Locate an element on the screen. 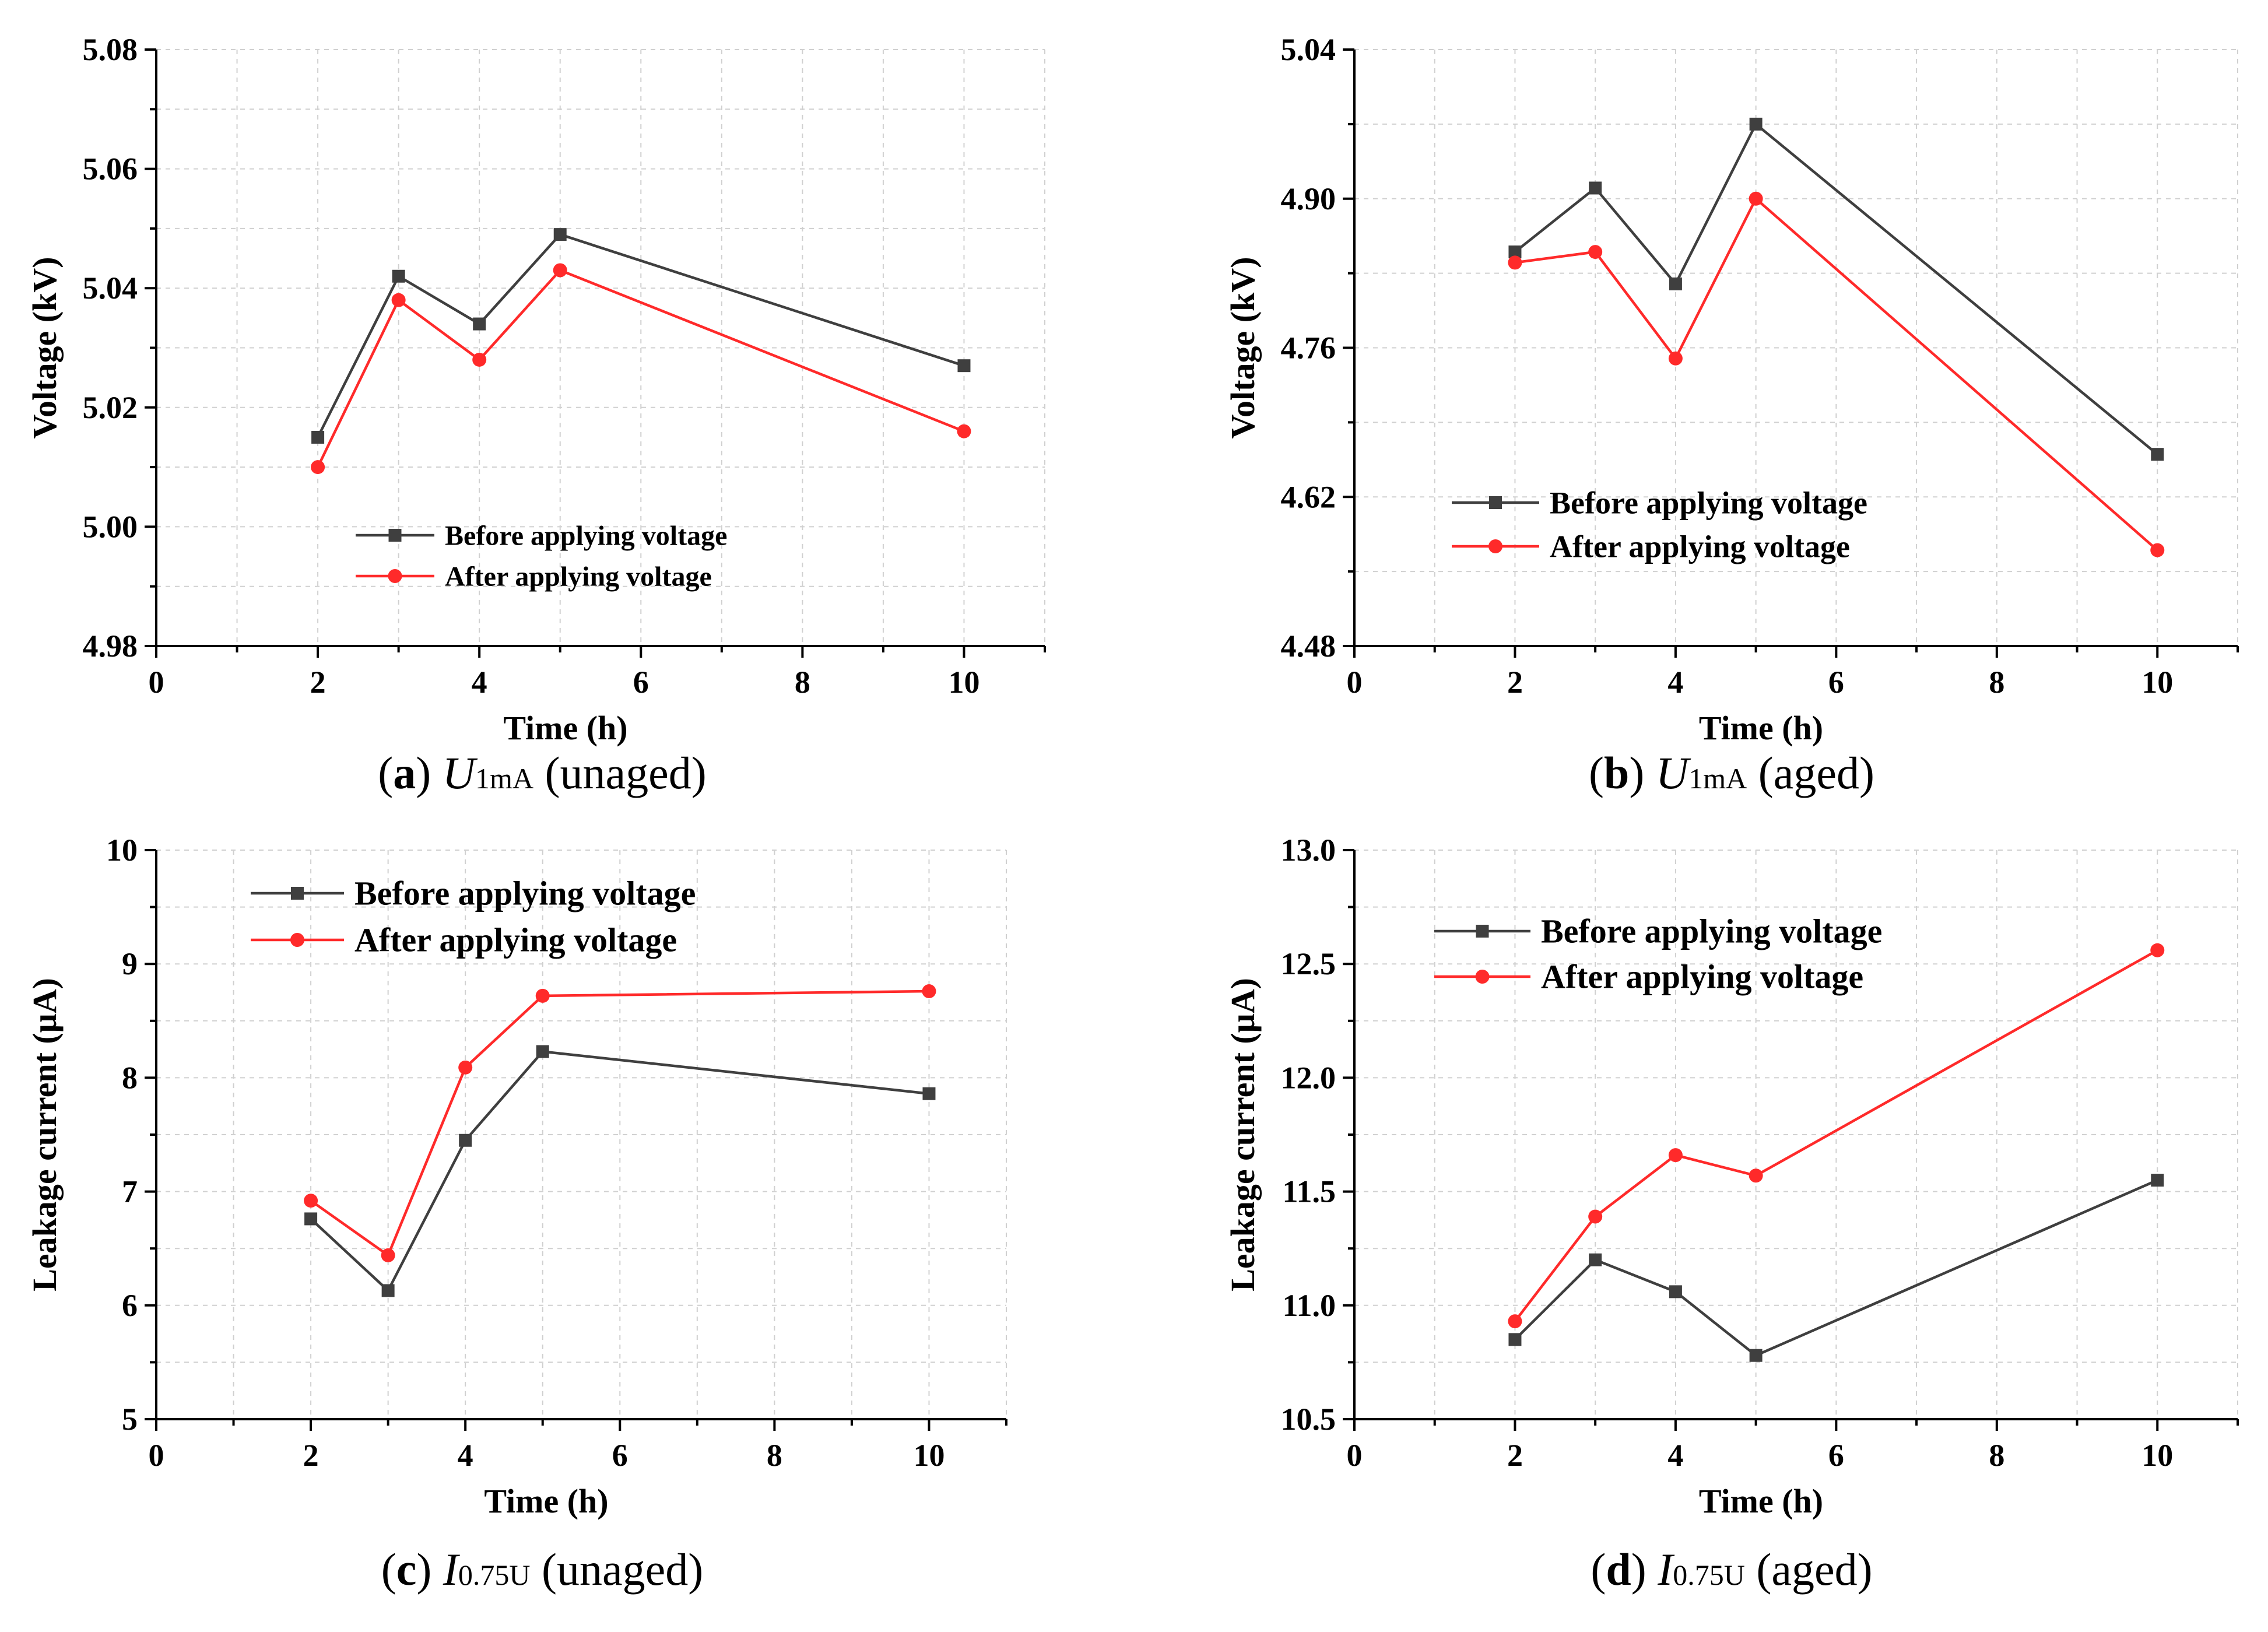  y-tick-label: 11.5 is located at coordinates (1309, 1191).